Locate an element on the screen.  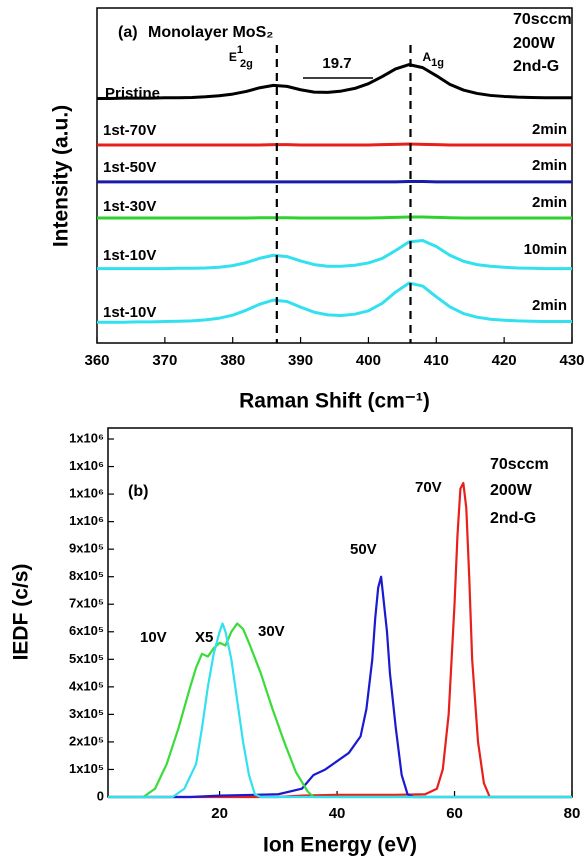
peak-sub: 2g is located at coordinates (246, 64).